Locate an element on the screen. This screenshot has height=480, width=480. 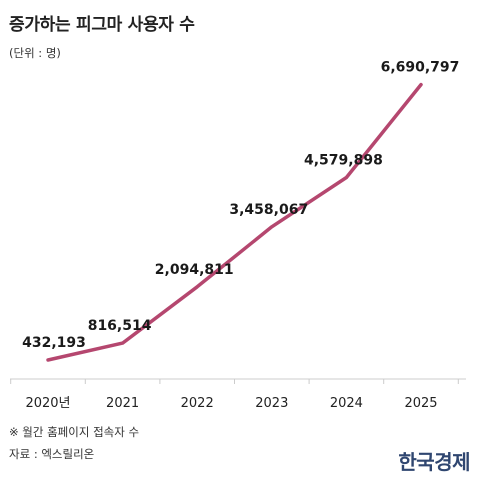
source-note: 자료 : 엑스릴리온 is located at coordinates (52, 454).